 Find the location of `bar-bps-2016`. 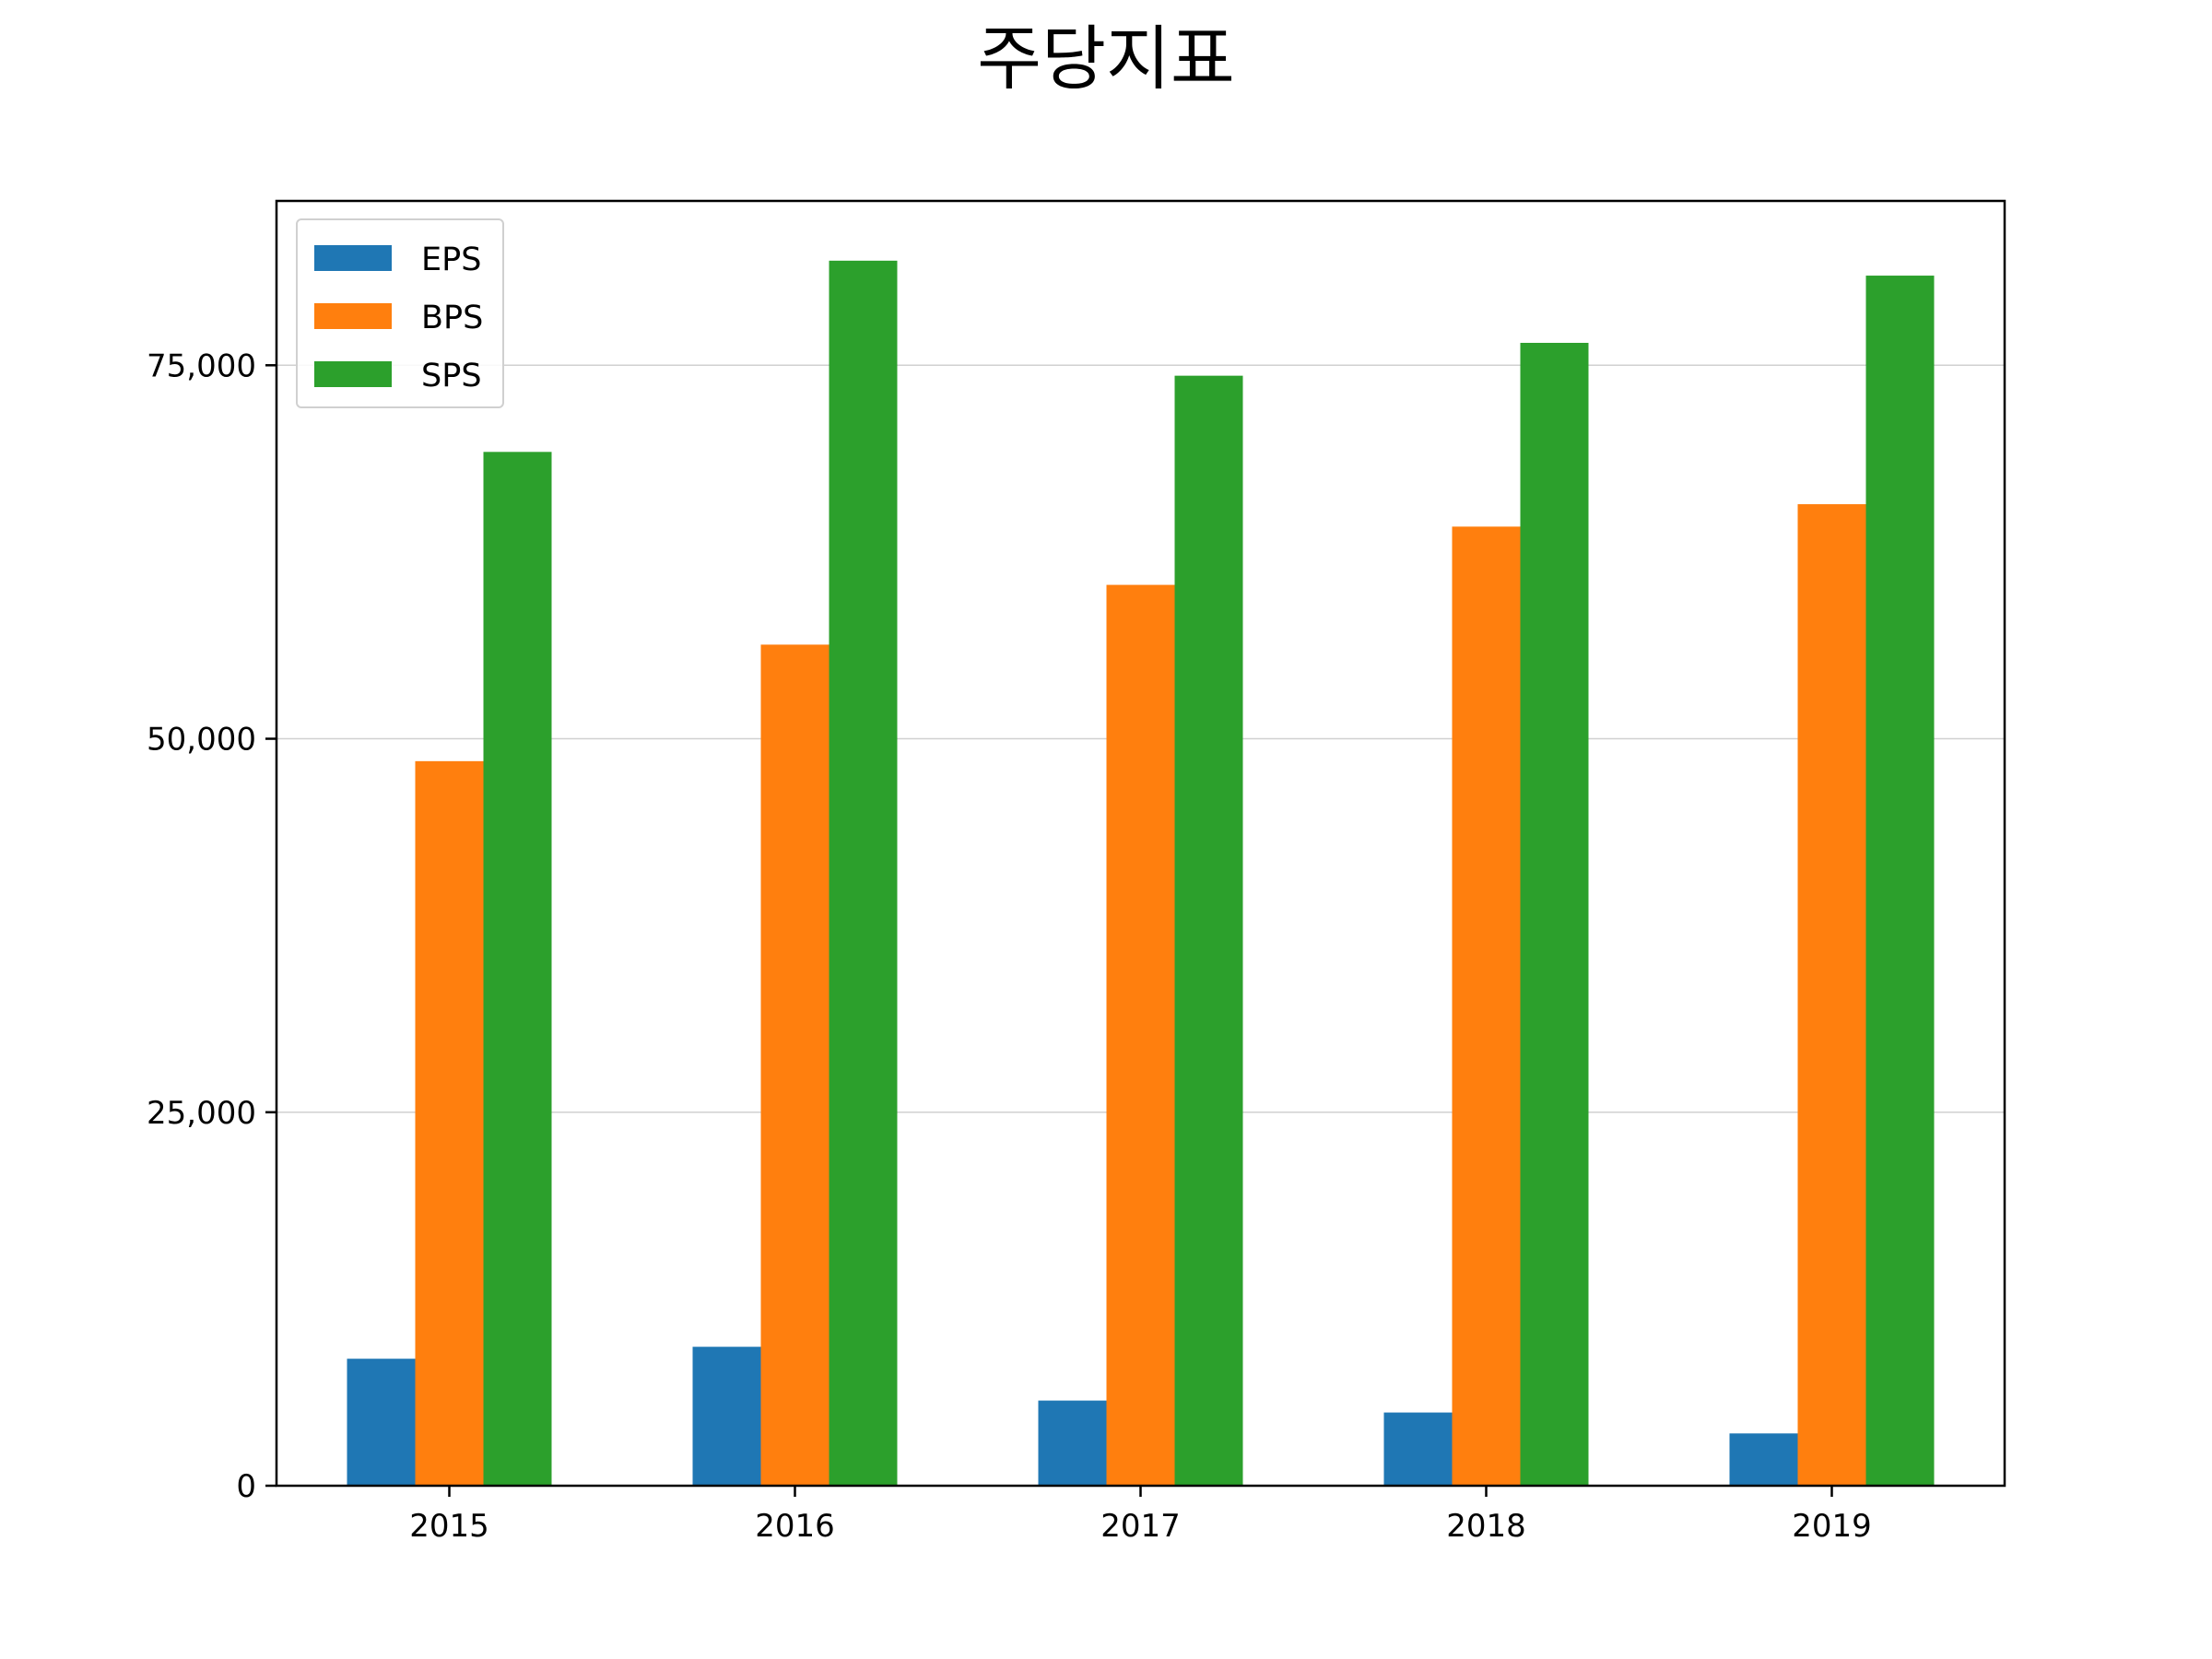

bar-bps-2016 is located at coordinates (795, 1065).